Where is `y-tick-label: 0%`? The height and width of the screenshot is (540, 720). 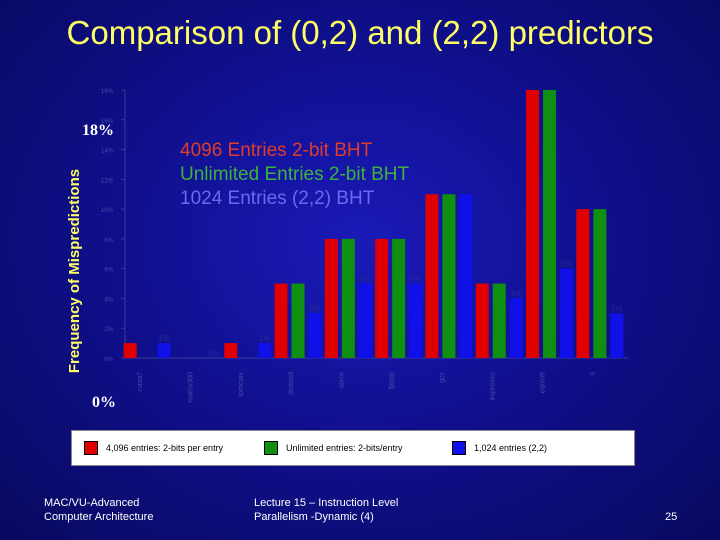
y-tick-label: 0% is located at coordinates (108, 360).